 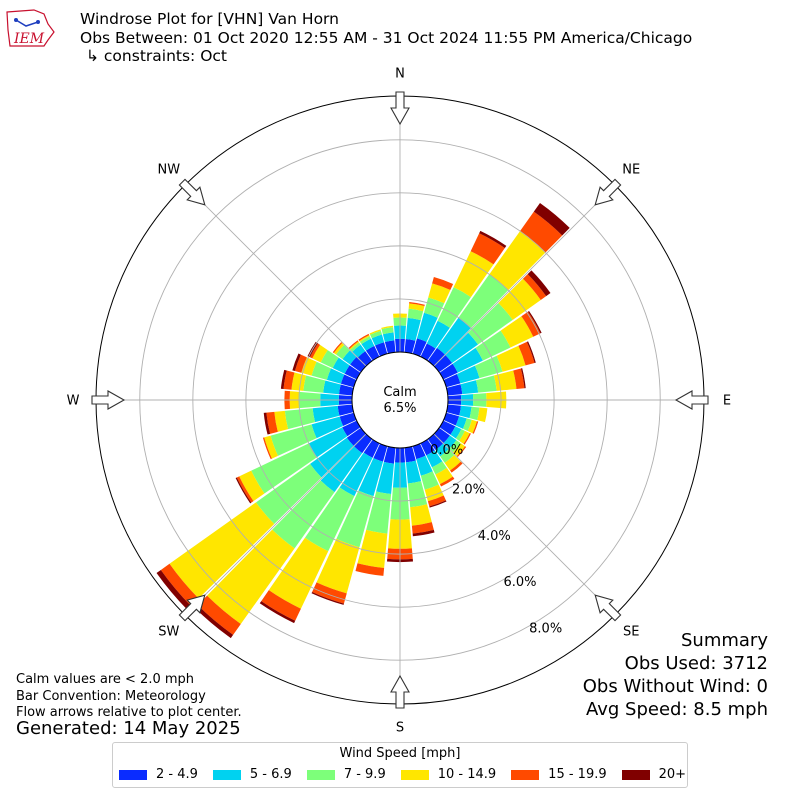 I want to click on constraint-line: ↳ constraints: Oct, so click(x=156, y=56).